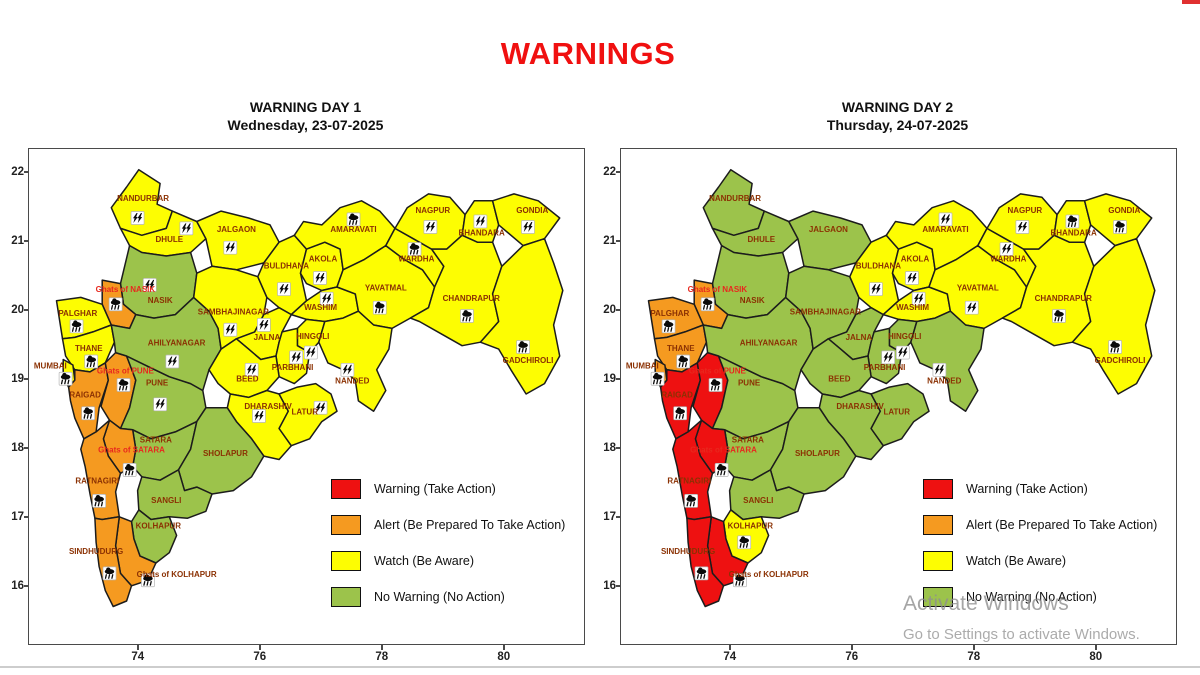 The height and width of the screenshot is (675, 1200). Describe the element at coordinates (1062, 525) in the screenshot. I see `legend-label-alert: Alert (Be Prepared To Take Action)` at that location.